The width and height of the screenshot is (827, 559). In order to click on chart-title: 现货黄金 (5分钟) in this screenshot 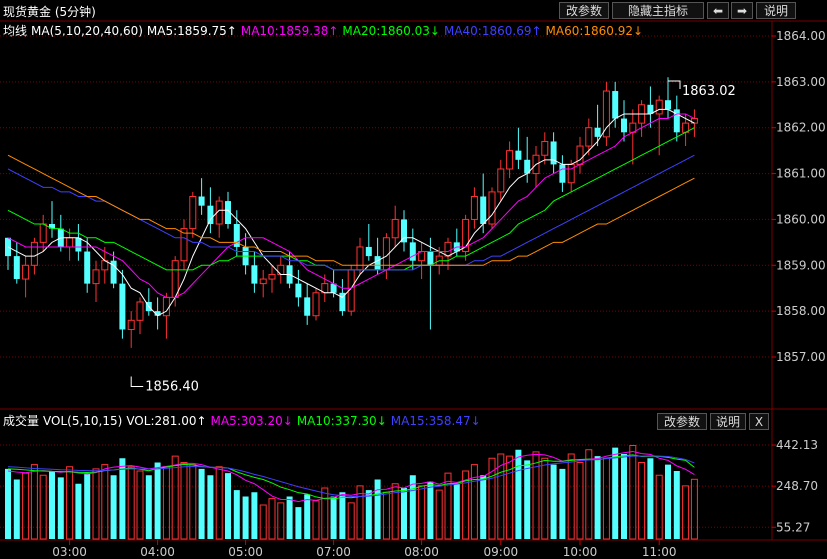, I will do `click(49, 12)`.